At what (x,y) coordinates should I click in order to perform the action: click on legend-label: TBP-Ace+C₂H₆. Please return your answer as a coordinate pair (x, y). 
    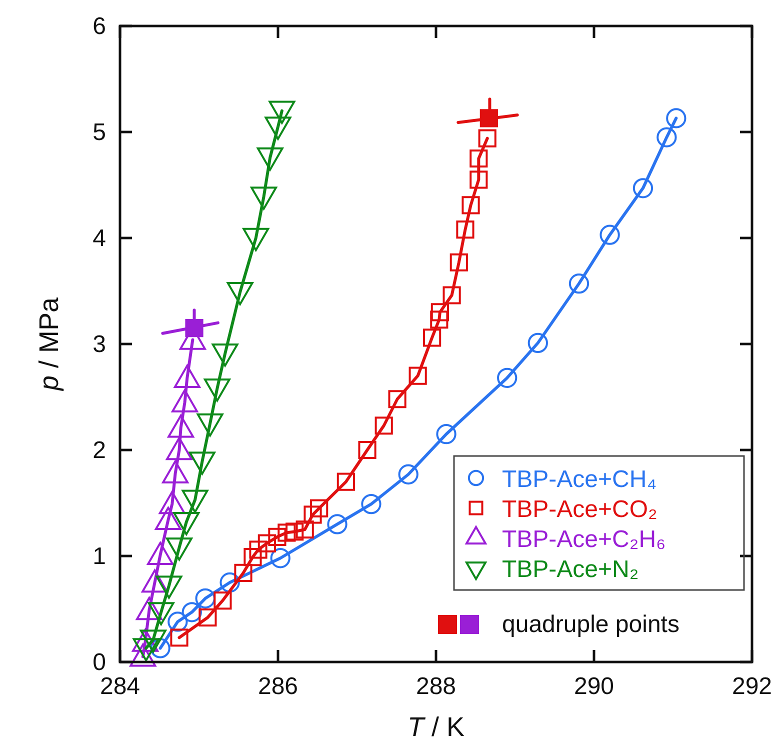
    Looking at the image, I should click on (584, 539).